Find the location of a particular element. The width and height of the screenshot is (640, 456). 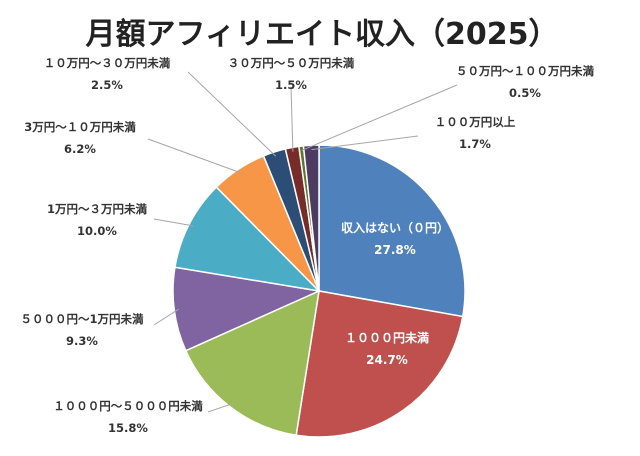

slice-value-3: 15.8% is located at coordinates (128, 428).